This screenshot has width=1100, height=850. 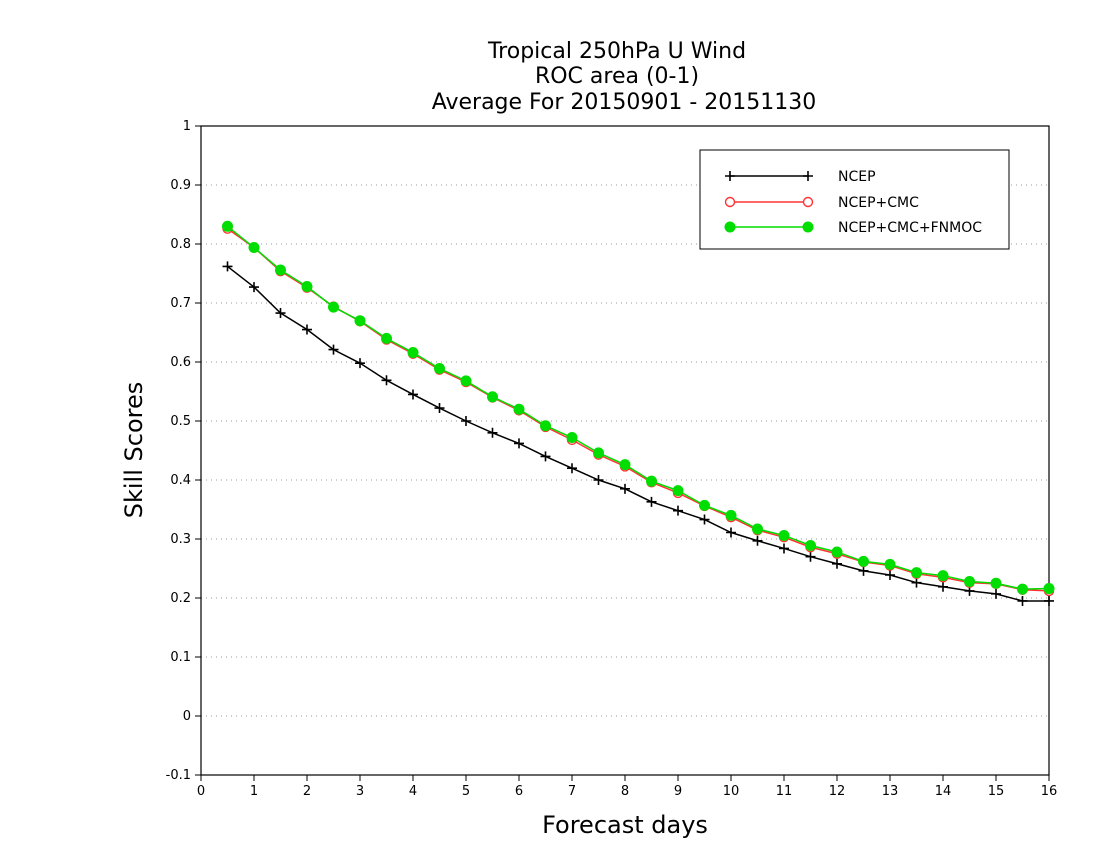 What do you see at coordinates (178, 775) in the screenshot?
I see `y-tick-label: -0.1` at bounding box center [178, 775].